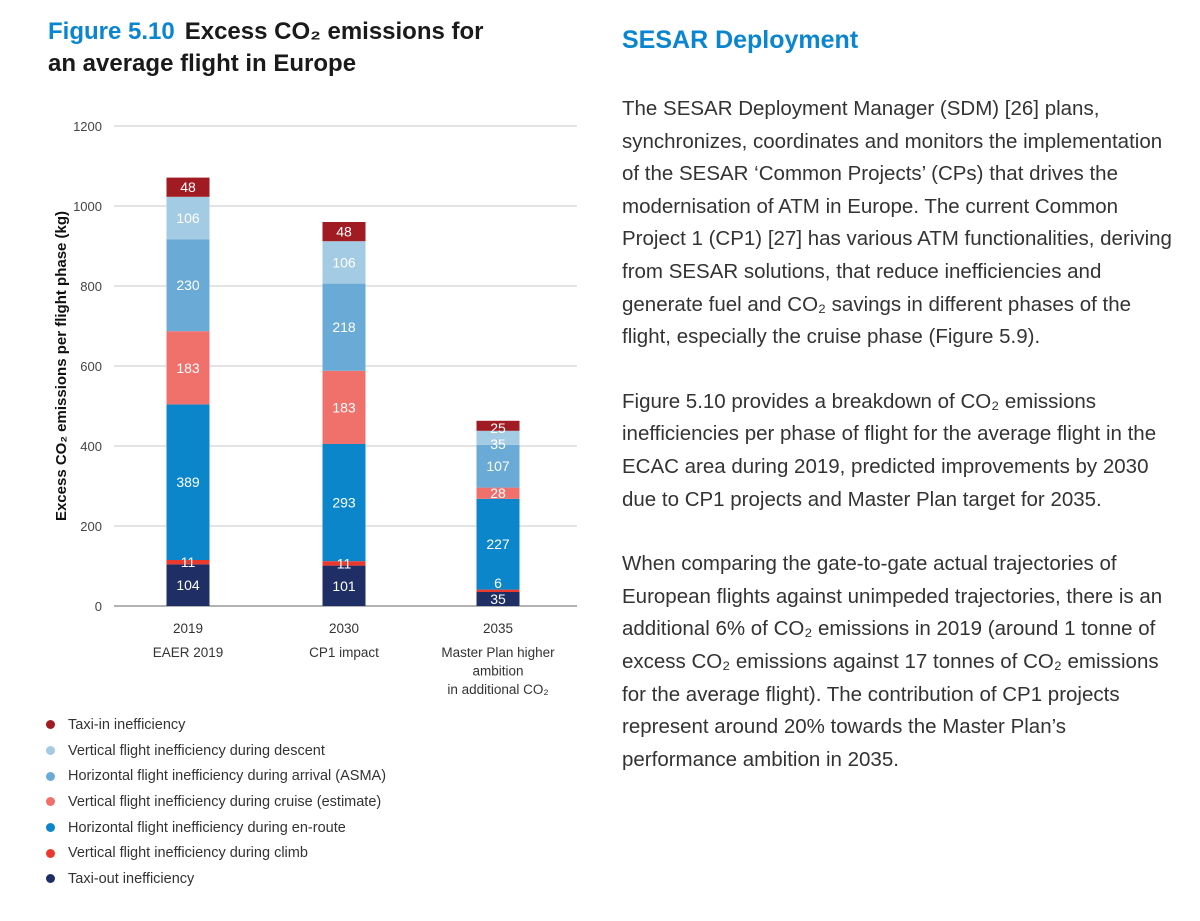 Image resolution: width=1200 pixels, height=921 pixels. I want to click on y-tick-label: 800, so click(91, 286).